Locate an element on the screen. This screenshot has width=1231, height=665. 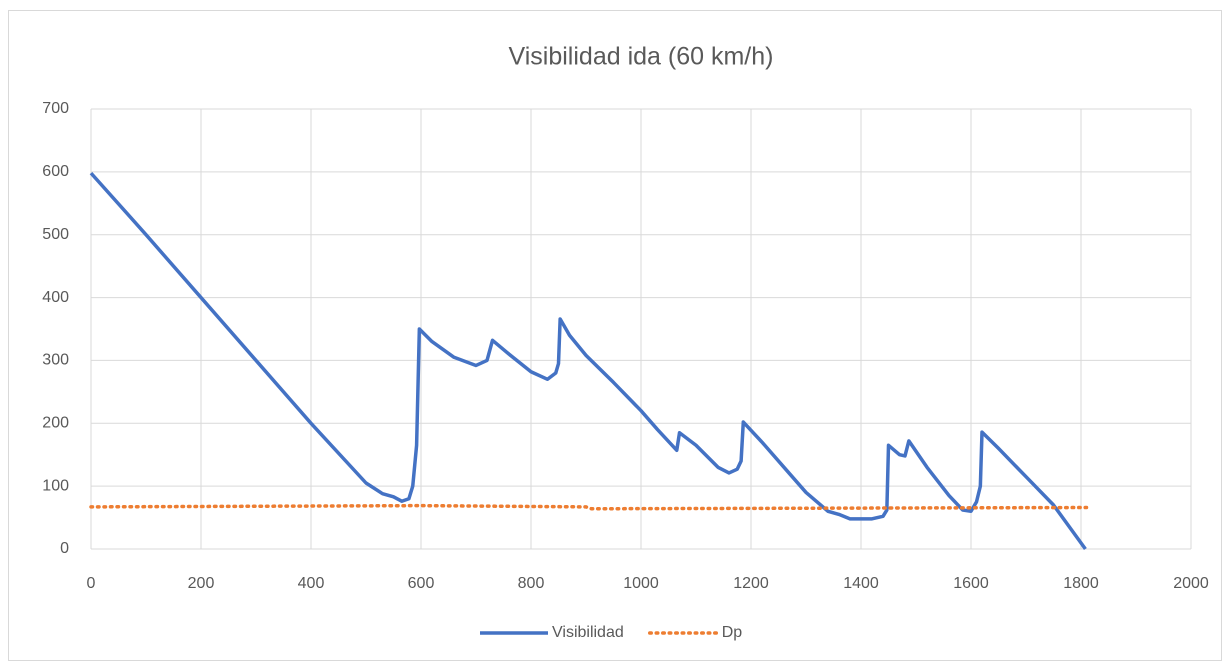
legend-label: Visibilidad is located at coordinates (588, 632).